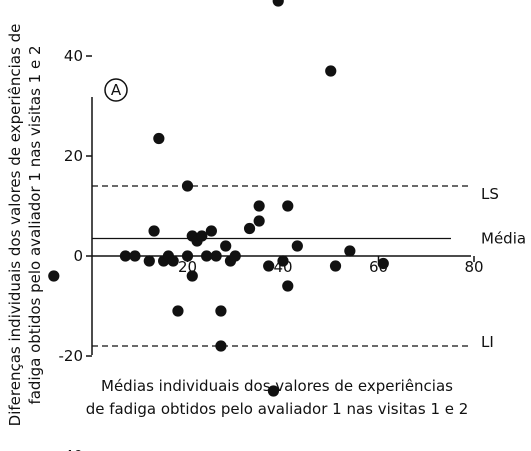  I want to click on panel-label-circle, so click(116, 90).